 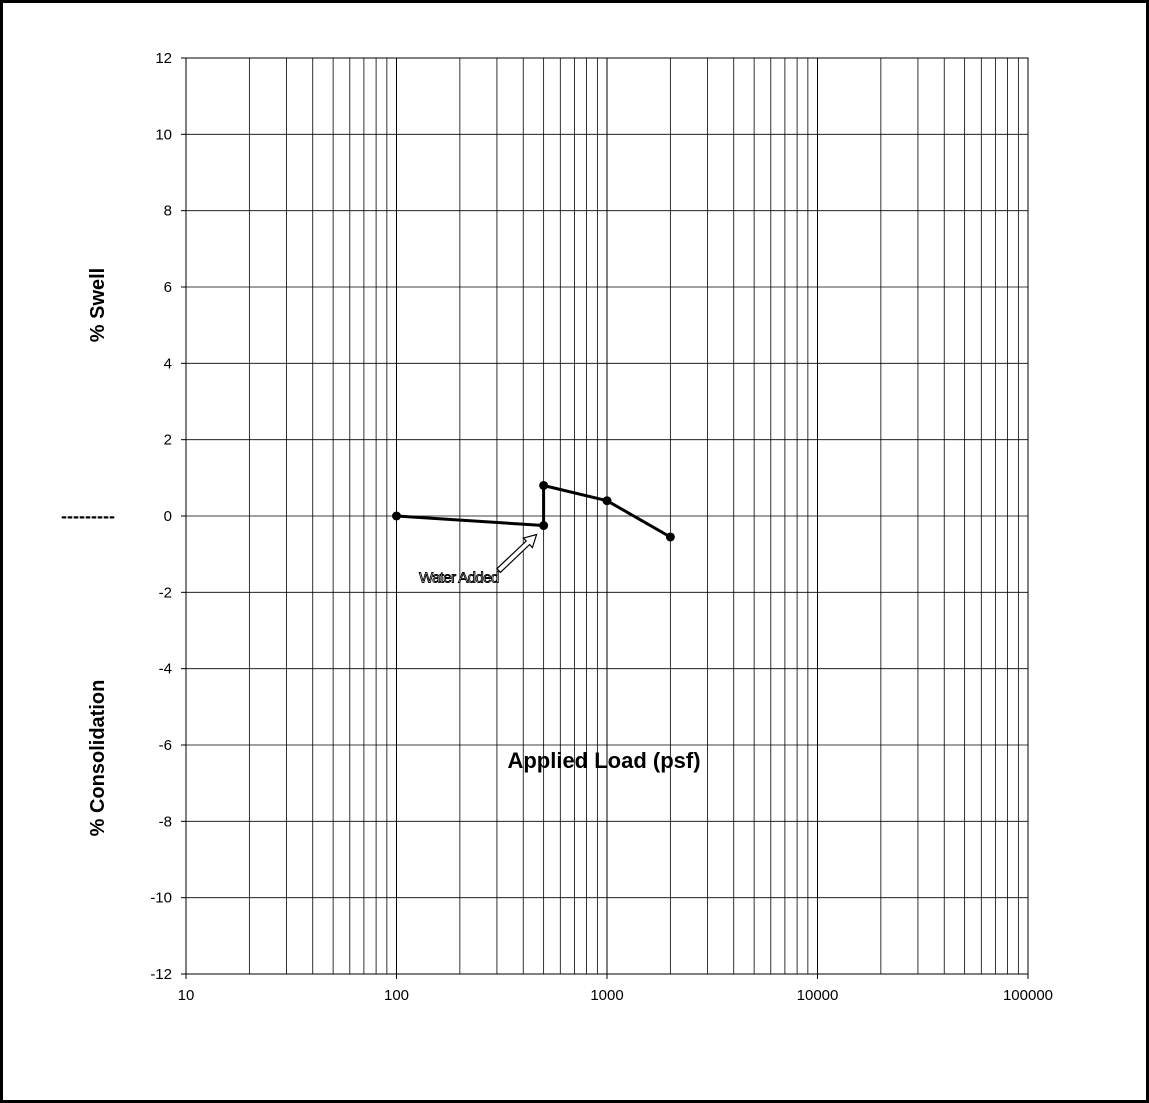 What do you see at coordinates (161, 516) in the screenshot?
I see `y-tick-labels: 12 10 8 6 4 2 0 -2 -4 -6 -8 -10 -12` at bounding box center [161, 516].